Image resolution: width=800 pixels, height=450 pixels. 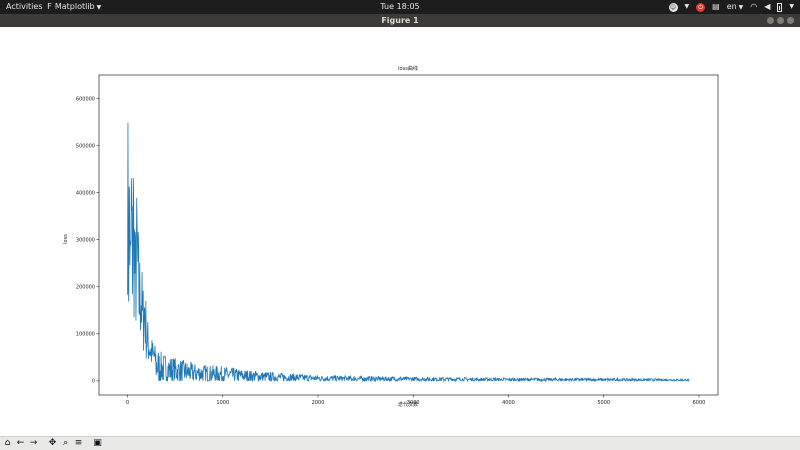 I want to click on forward-icon: →, so click(x=33, y=443).